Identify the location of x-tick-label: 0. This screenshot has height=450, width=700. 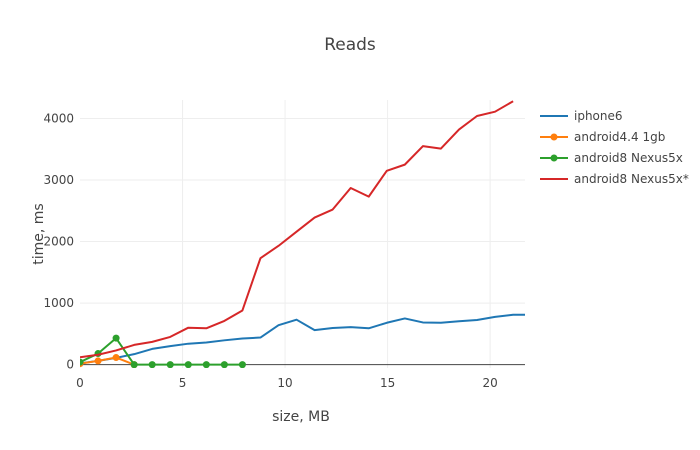
(80, 383).